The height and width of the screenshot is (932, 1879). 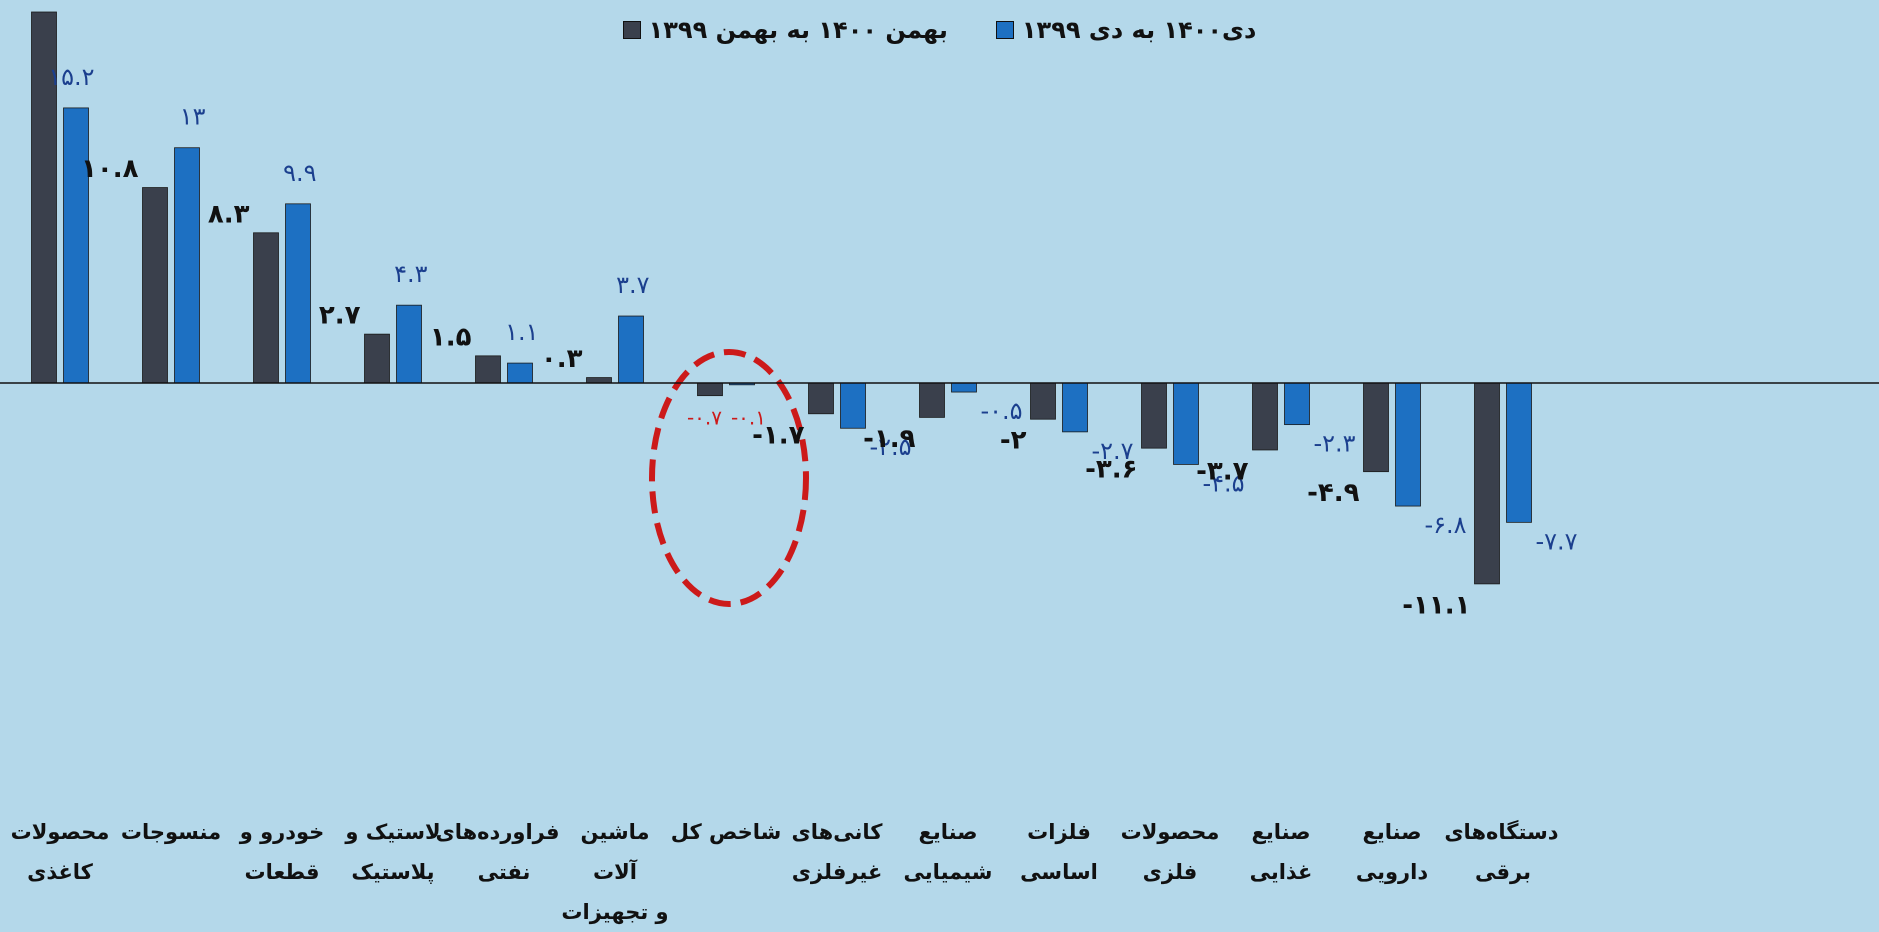 What do you see at coordinates (60, 852) in the screenshot?
I see `x-tick-label: محصولات کاغذی` at bounding box center [60, 852].